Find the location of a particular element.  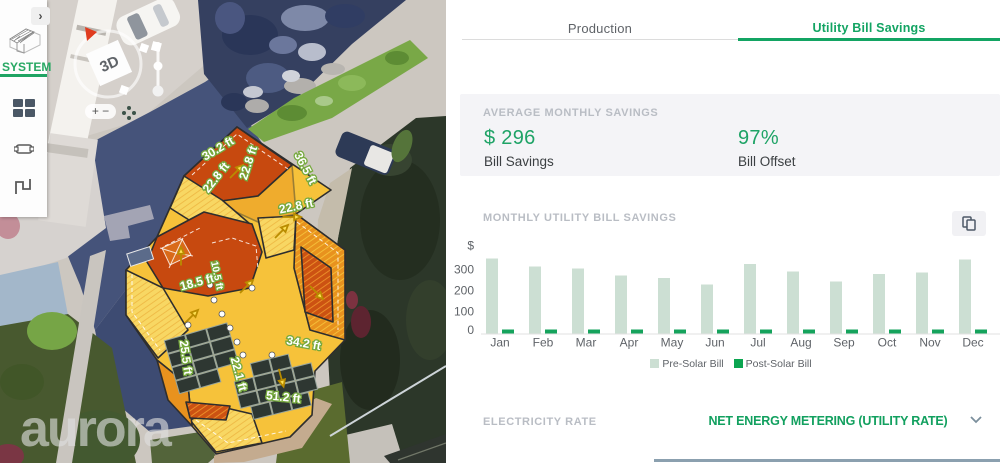

svg-text: Apr is located at coordinates (629, 343).